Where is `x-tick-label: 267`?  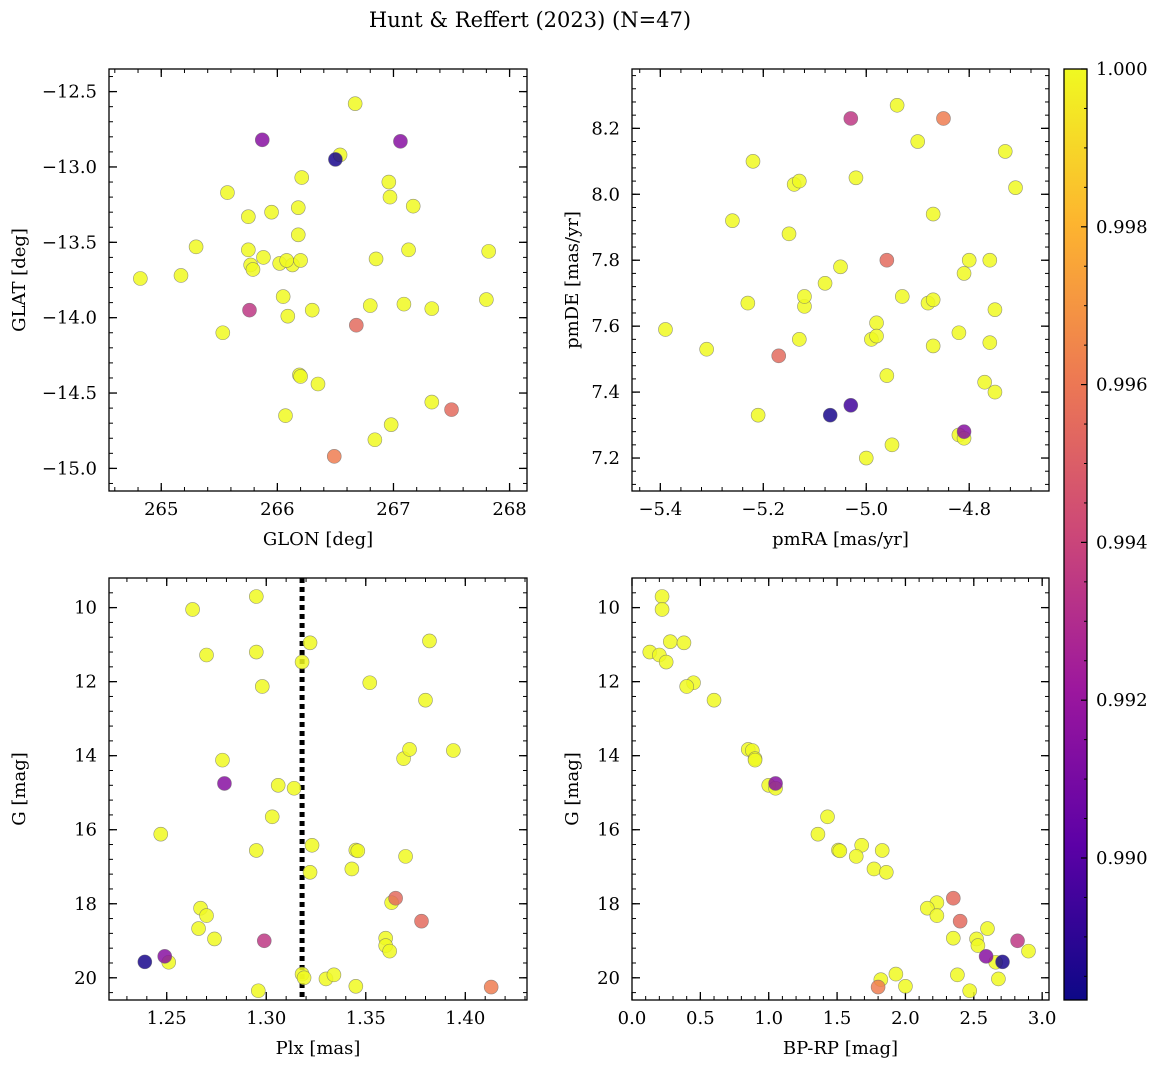 x-tick-label: 267 is located at coordinates (393, 509).